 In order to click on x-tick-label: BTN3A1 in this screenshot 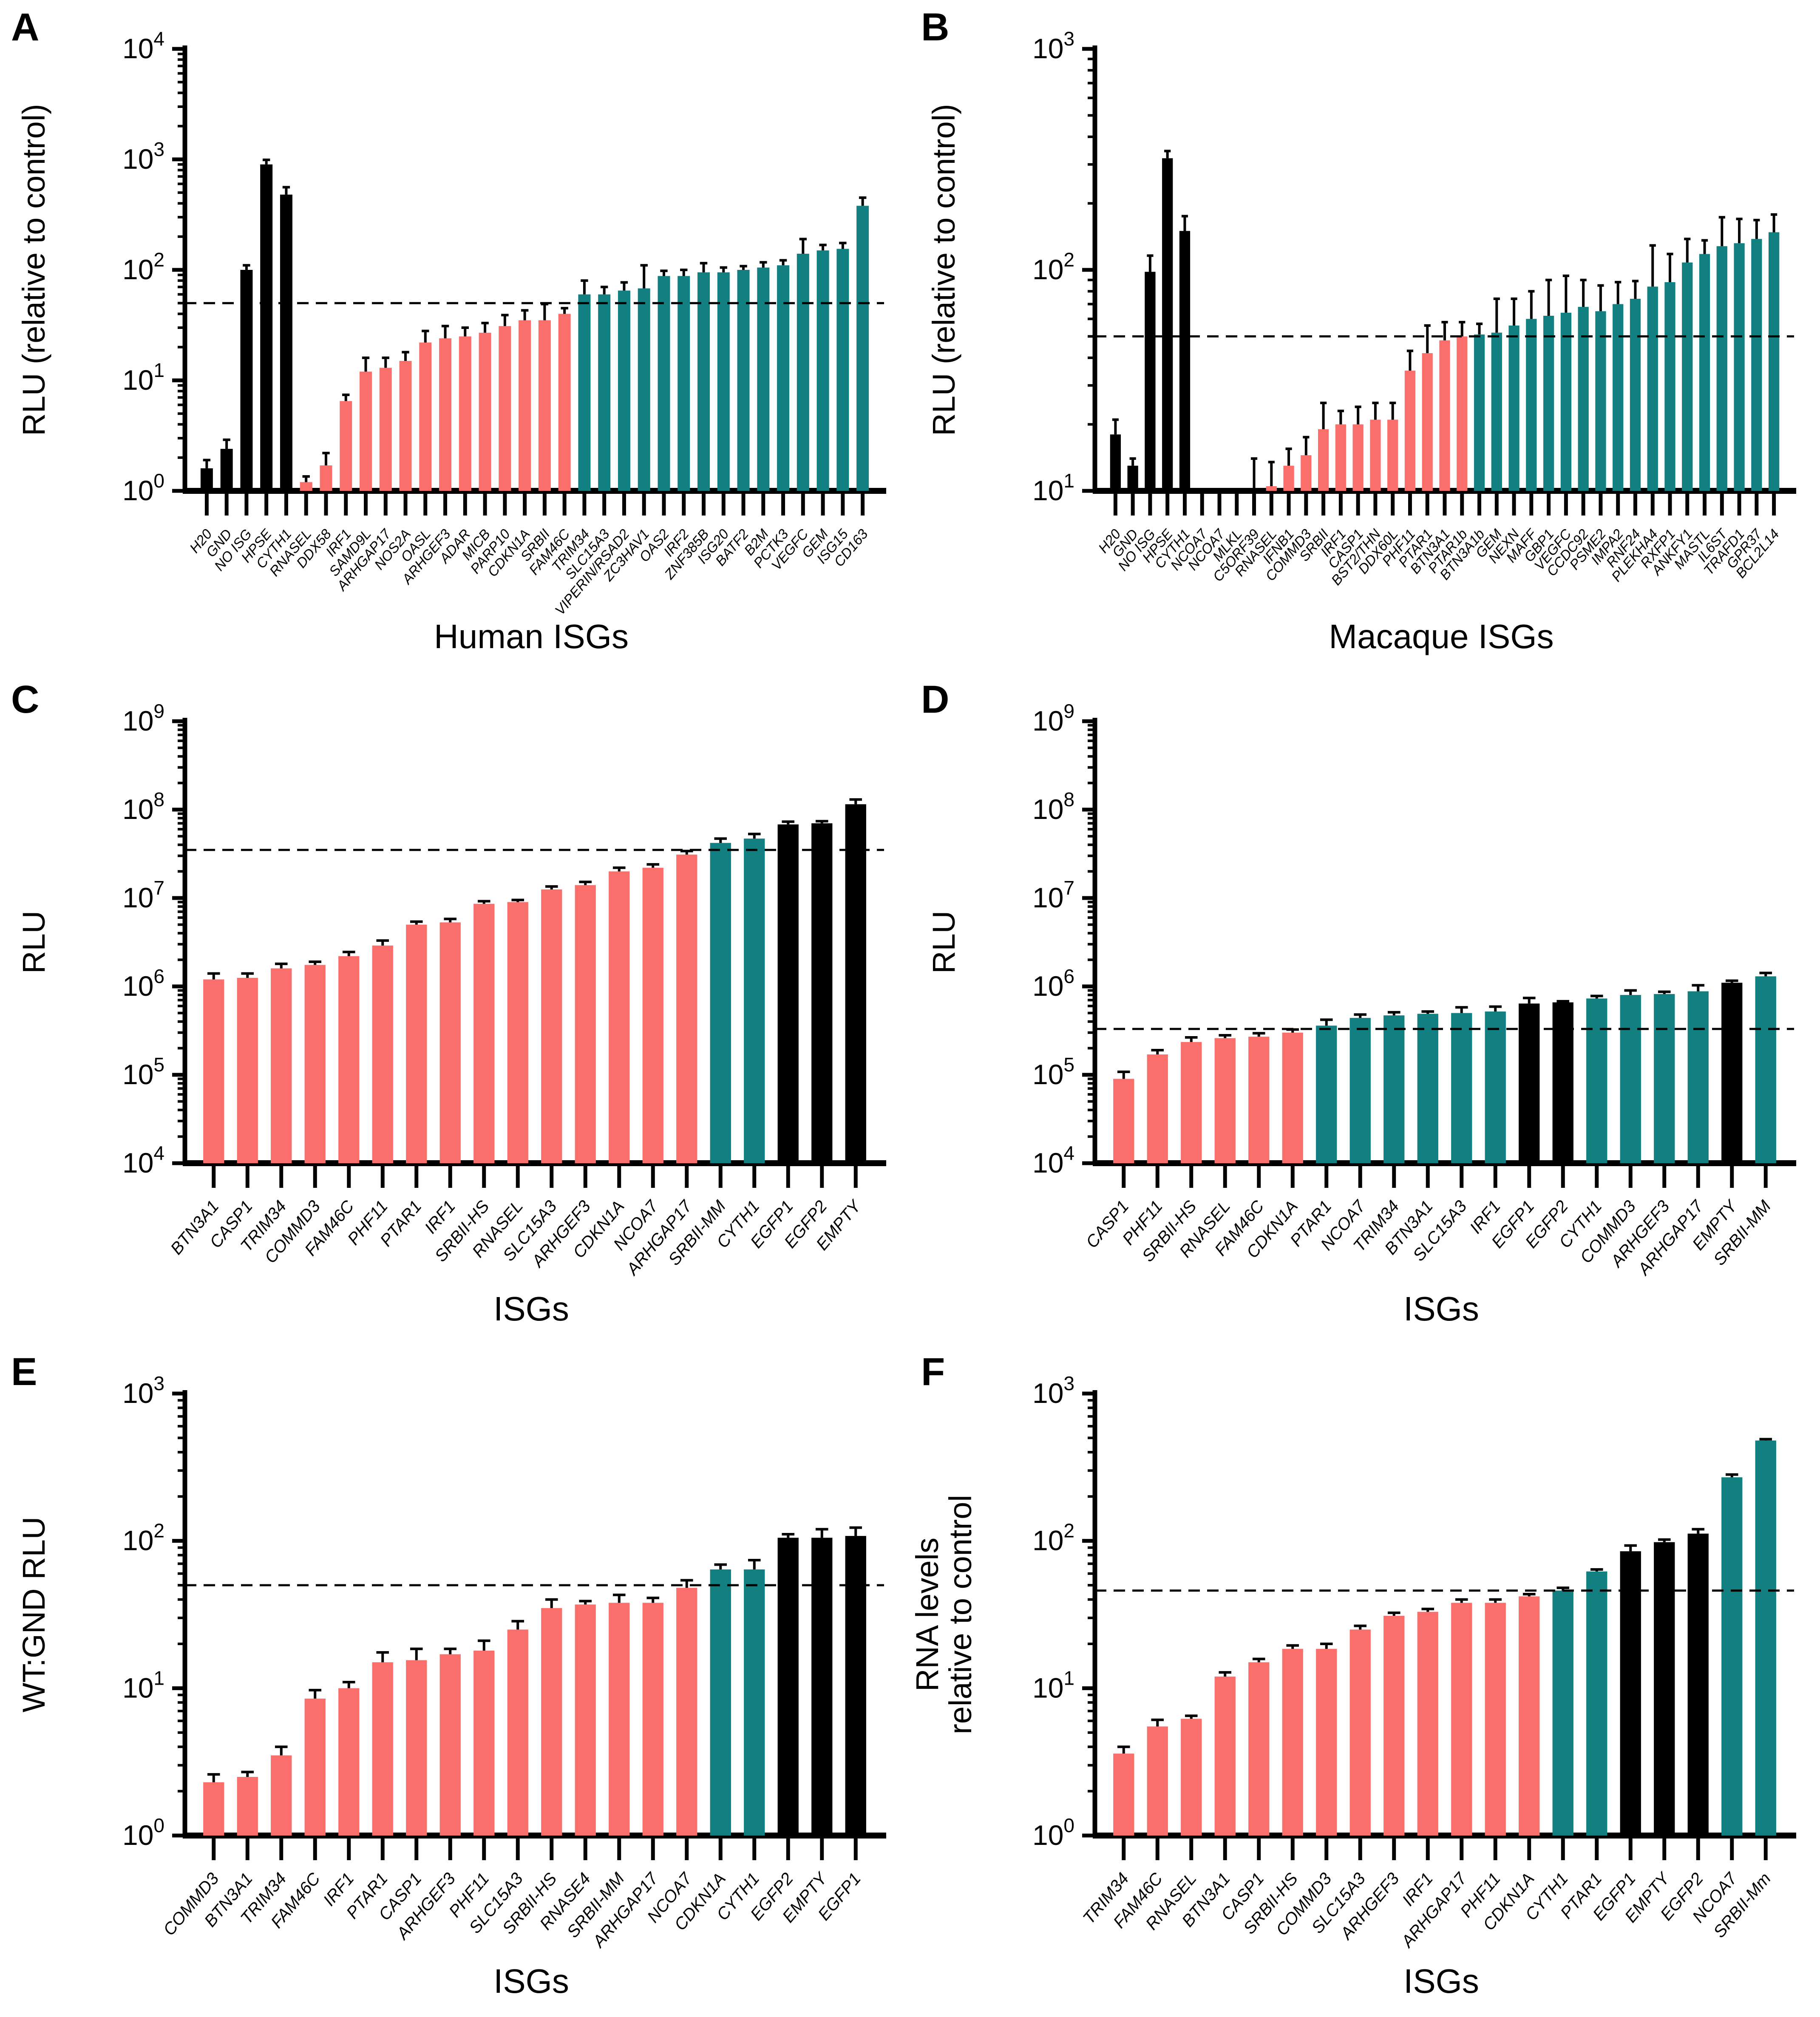, I will do `click(195, 1227)`.